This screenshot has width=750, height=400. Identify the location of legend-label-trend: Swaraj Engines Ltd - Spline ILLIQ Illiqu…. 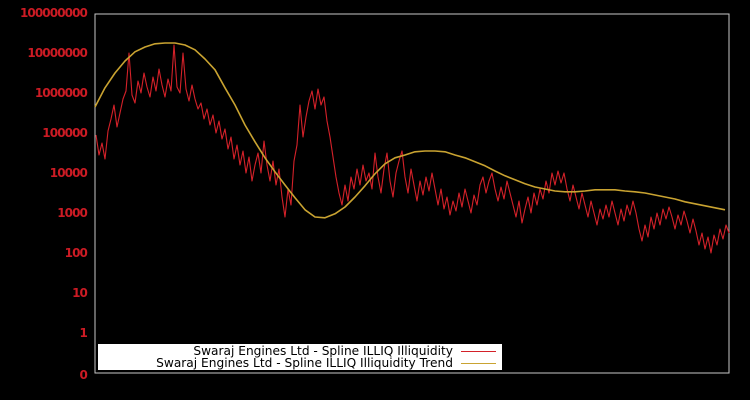
(304, 363).